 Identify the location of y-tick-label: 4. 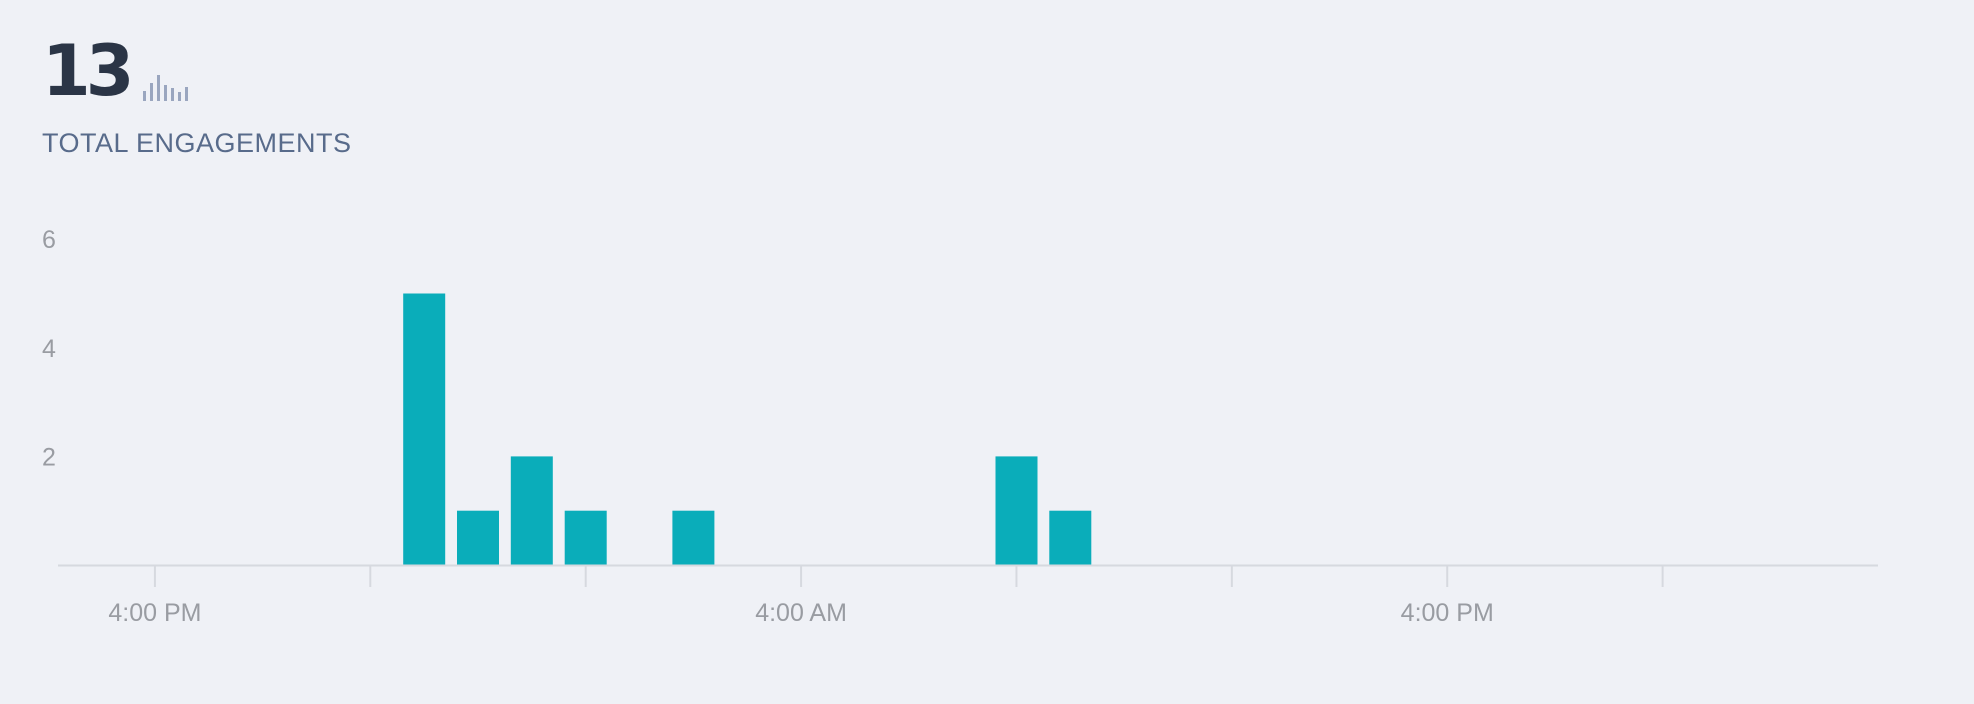
(49, 349).